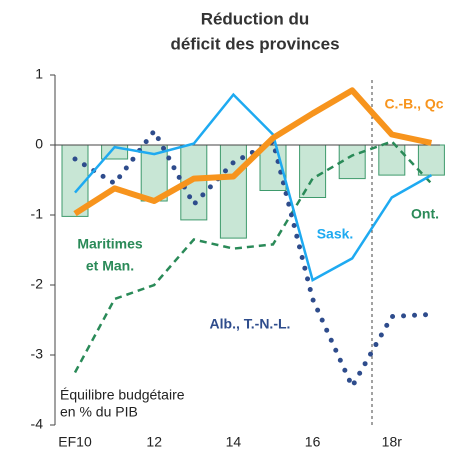 The height and width of the screenshot is (453, 457). Describe the element at coordinates (392, 442) in the screenshot. I see `x-tick-label: 18r` at that location.